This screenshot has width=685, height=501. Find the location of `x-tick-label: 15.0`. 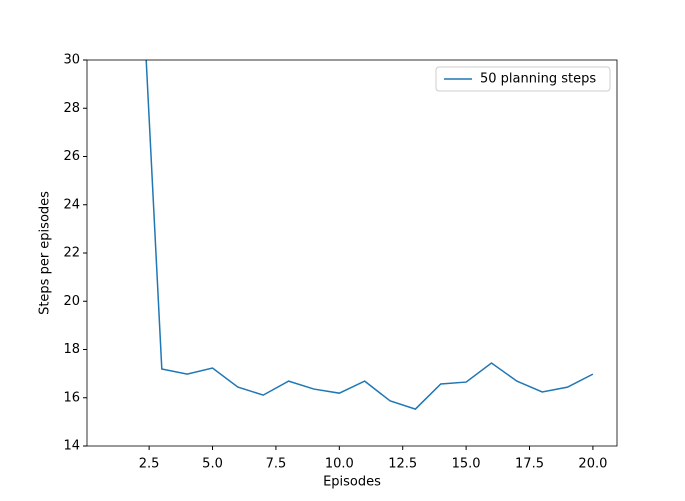

x-tick-label: 15.0 is located at coordinates (466, 464).